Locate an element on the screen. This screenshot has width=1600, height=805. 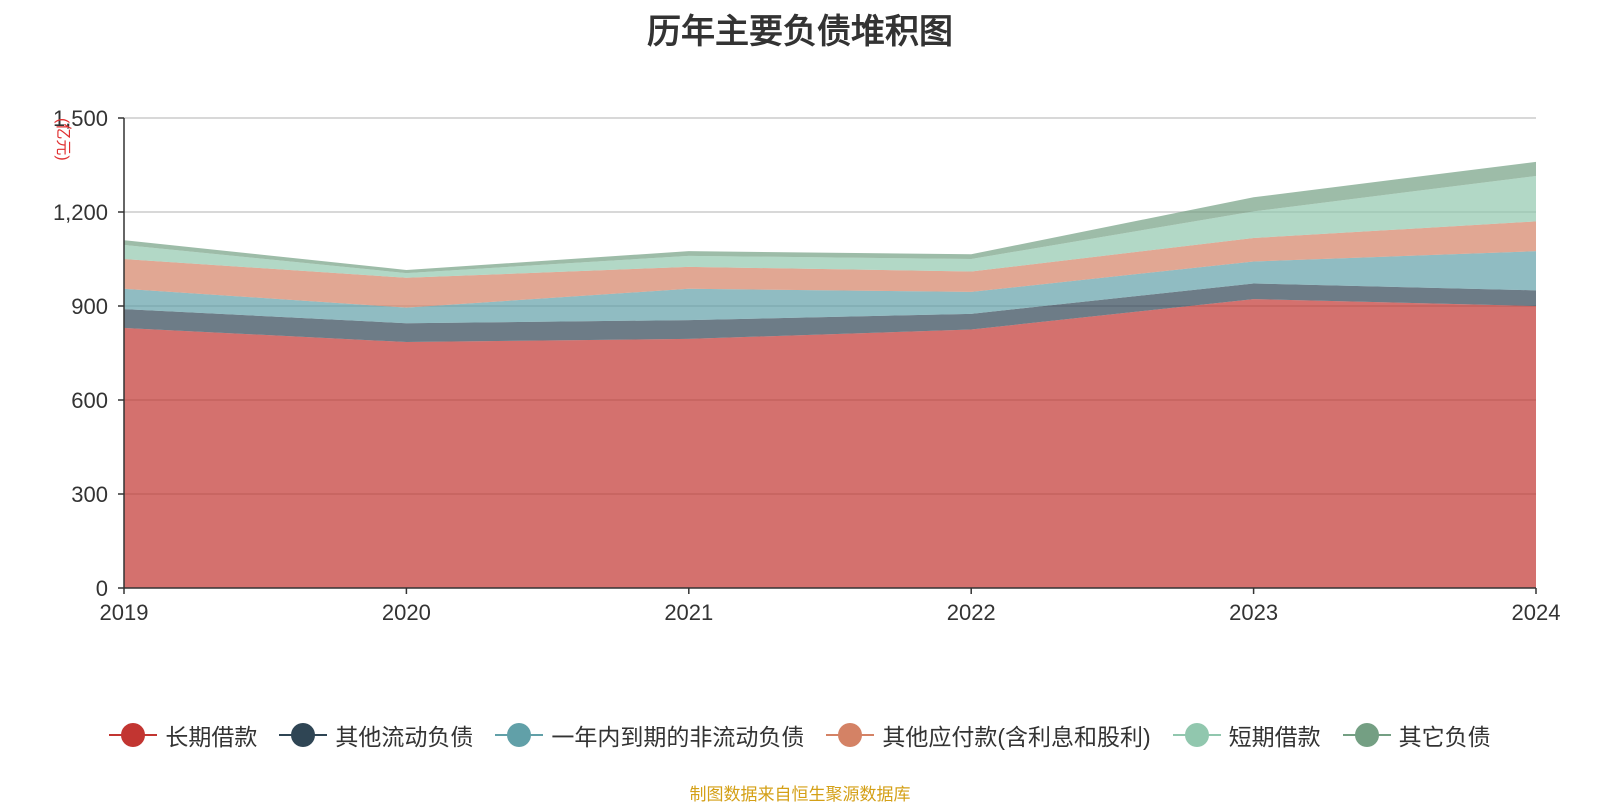
x-tick-label: 2019 is located at coordinates (124, 612).